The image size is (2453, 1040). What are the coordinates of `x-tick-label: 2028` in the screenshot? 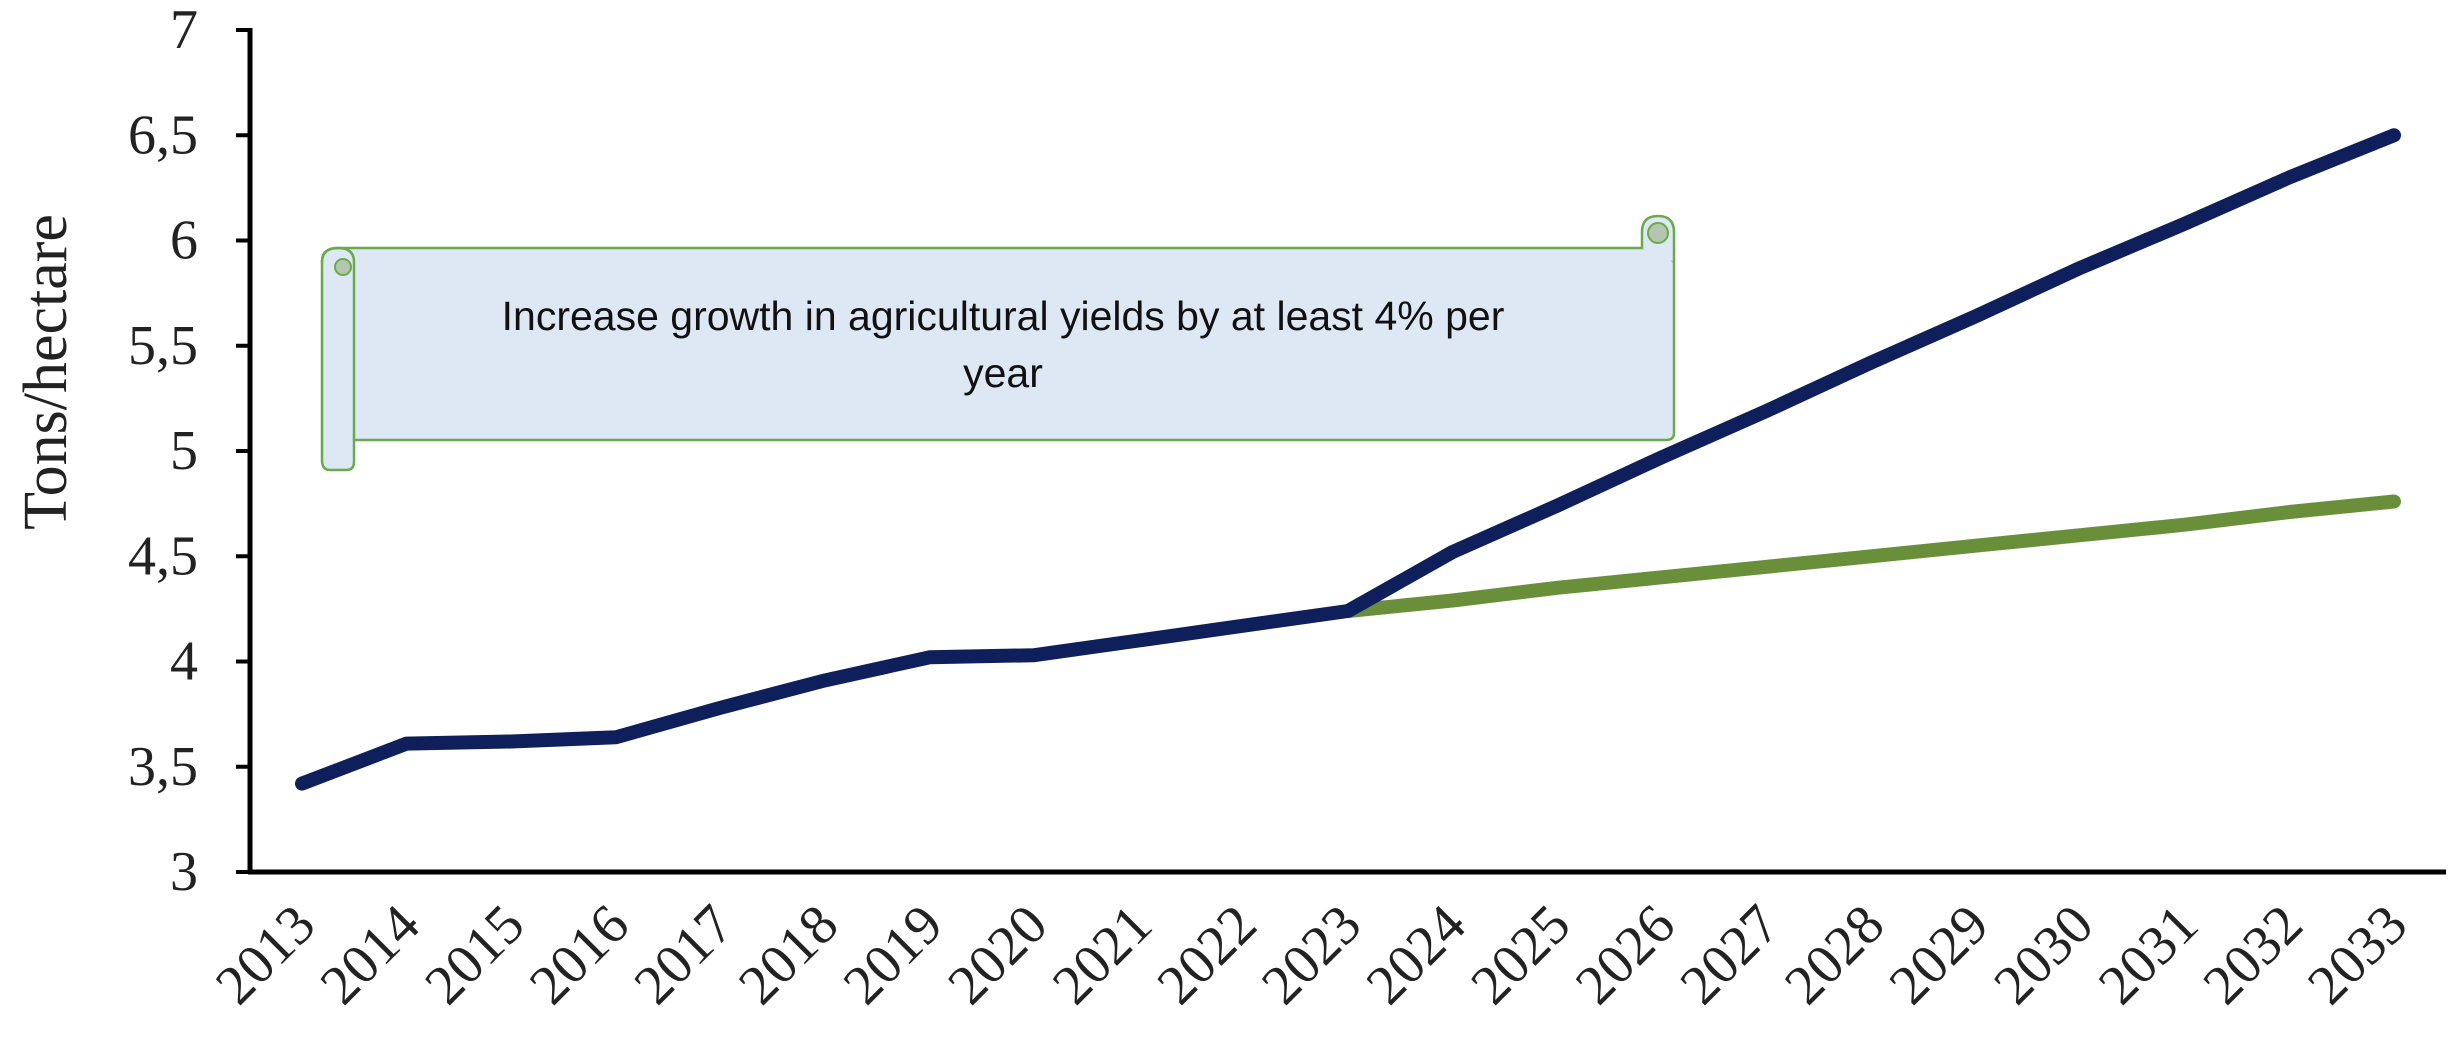 It's located at (1834, 954).